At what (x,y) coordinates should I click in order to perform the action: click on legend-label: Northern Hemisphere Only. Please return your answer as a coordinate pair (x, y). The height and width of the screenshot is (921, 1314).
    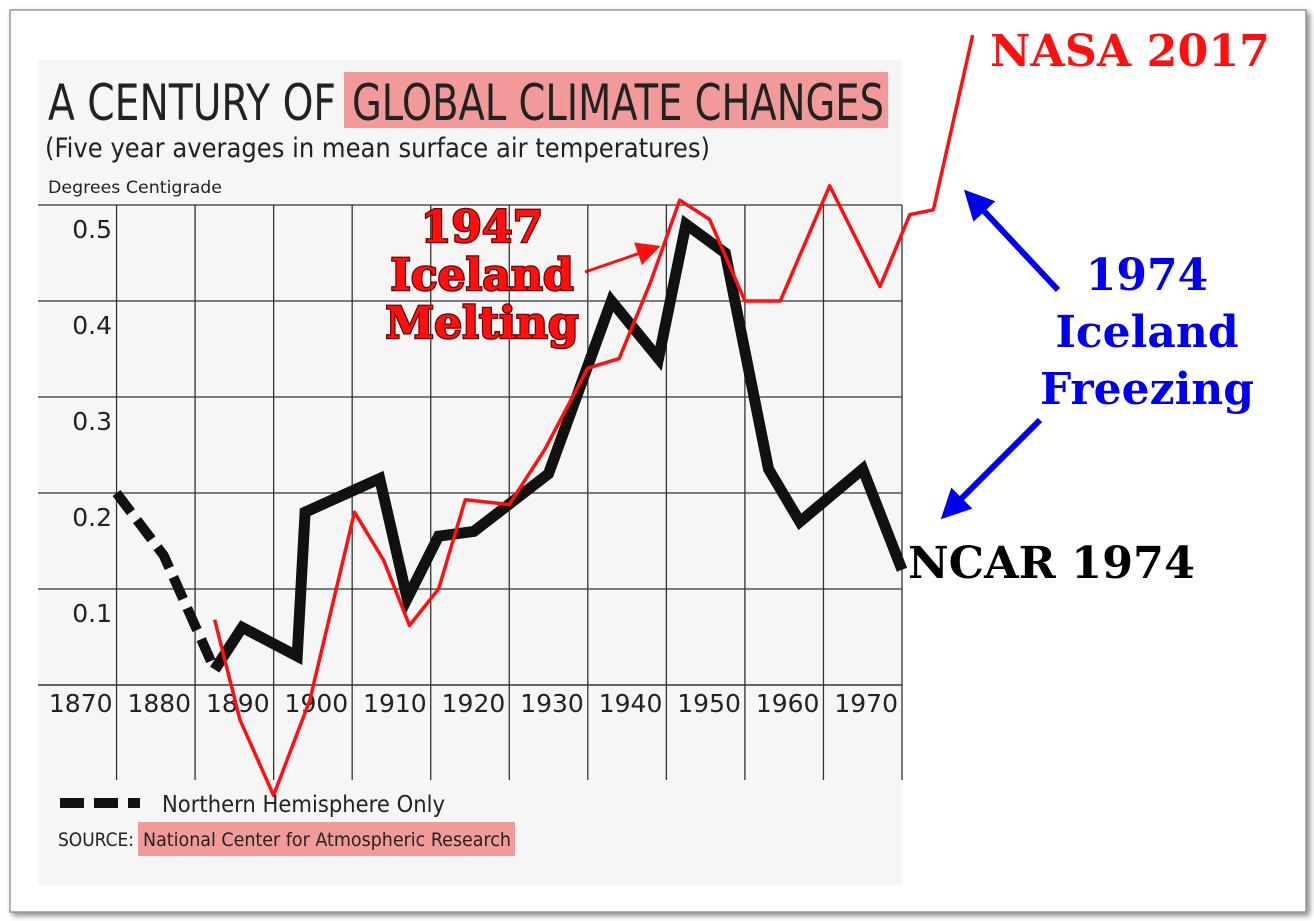
    Looking at the image, I should click on (303, 805).